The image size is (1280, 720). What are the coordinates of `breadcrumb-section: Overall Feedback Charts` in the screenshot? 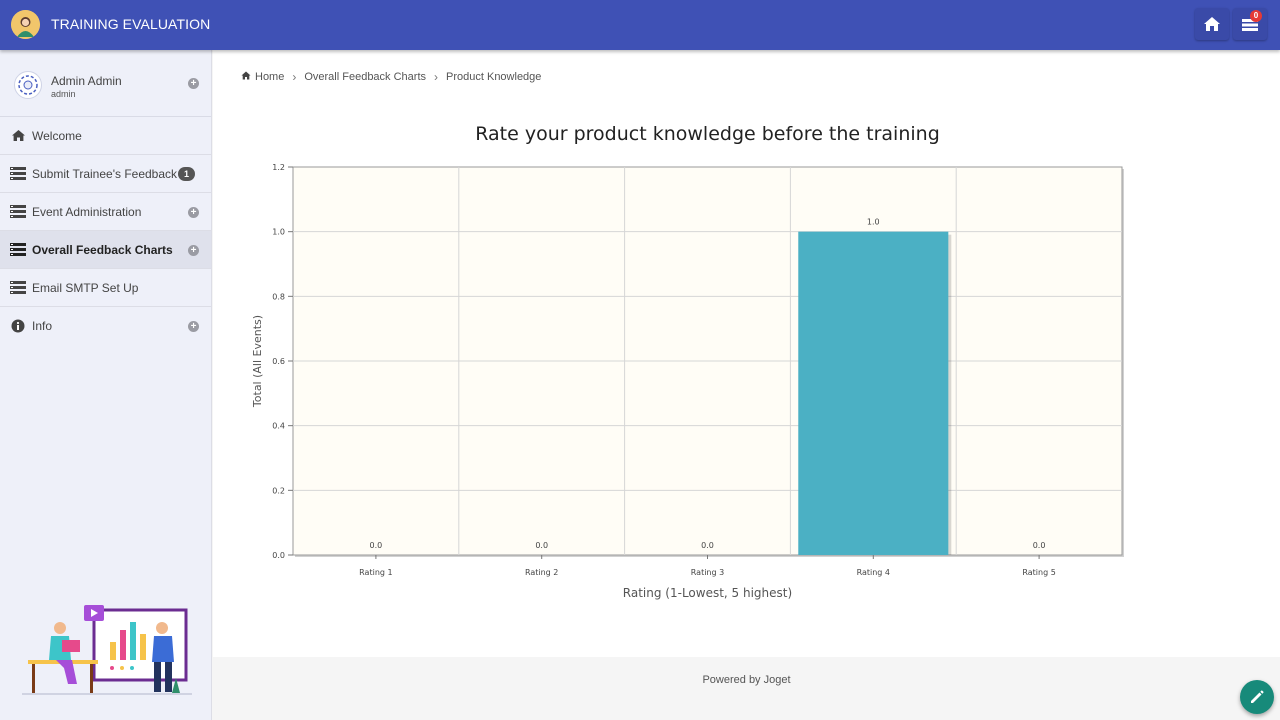 It's located at (365, 77).